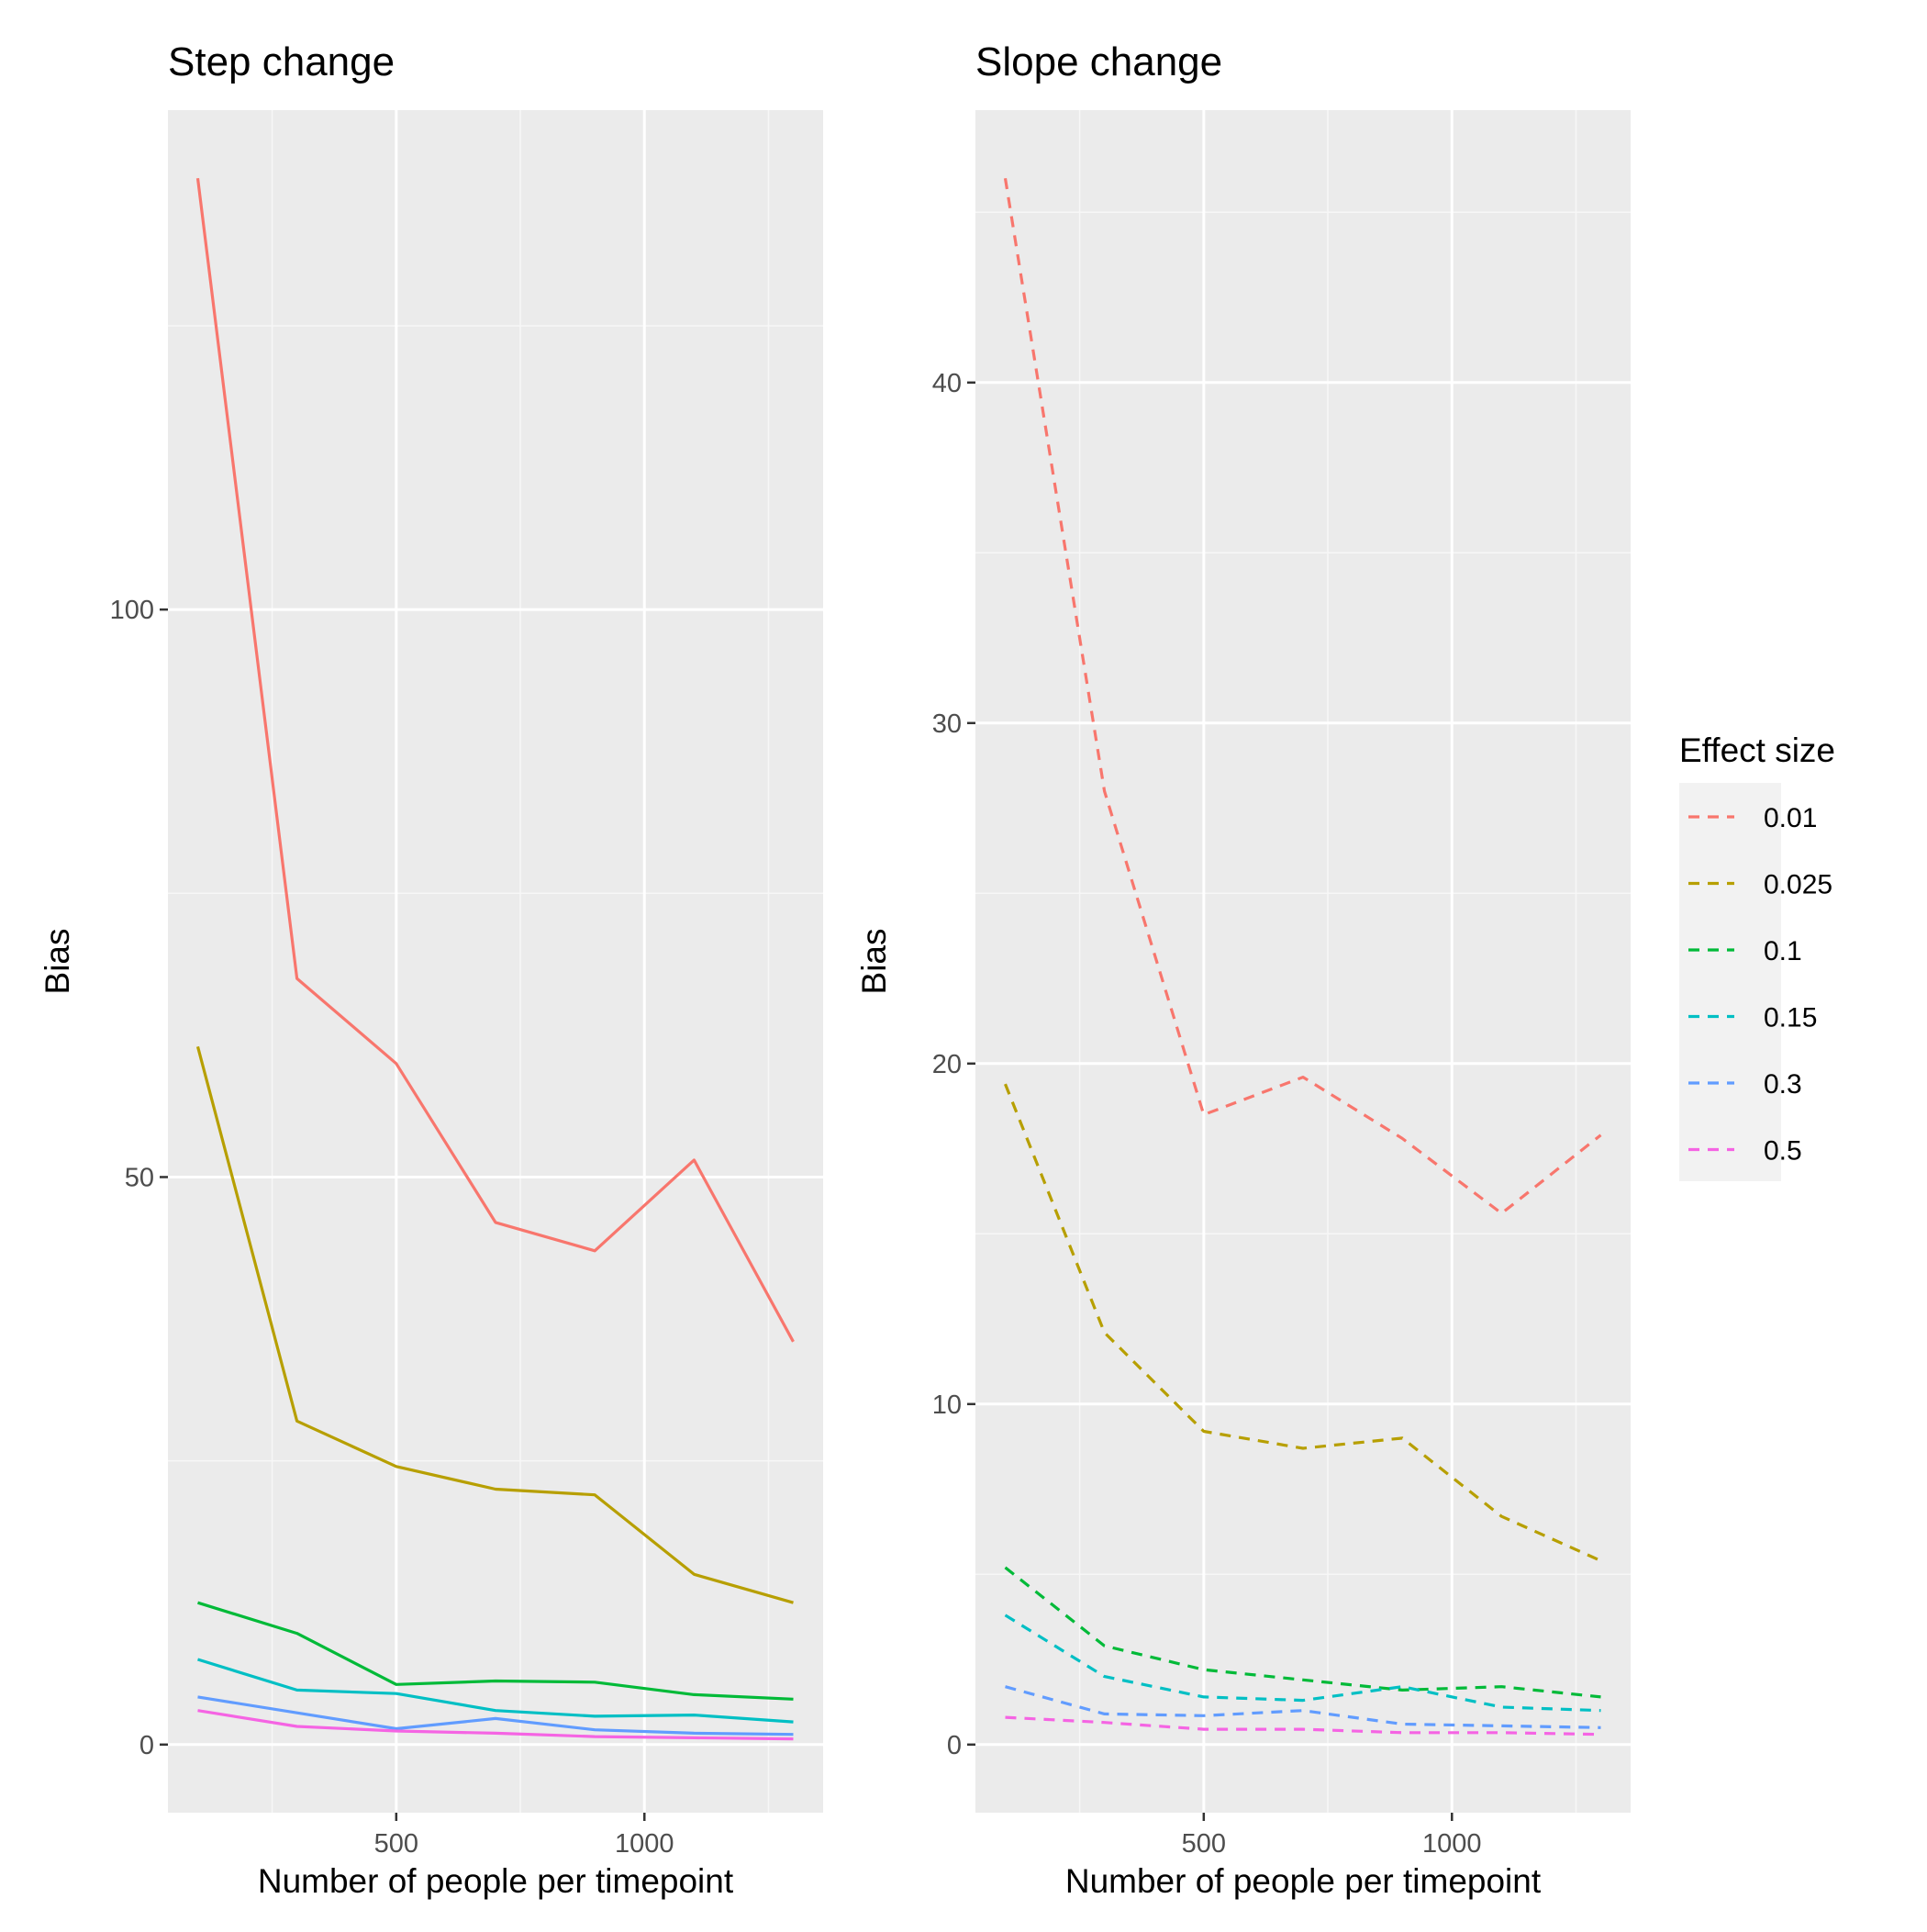  Describe the element at coordinates (1783, 951) in the screenshot. I see `legend-label-0.1: 0.1` at that location.